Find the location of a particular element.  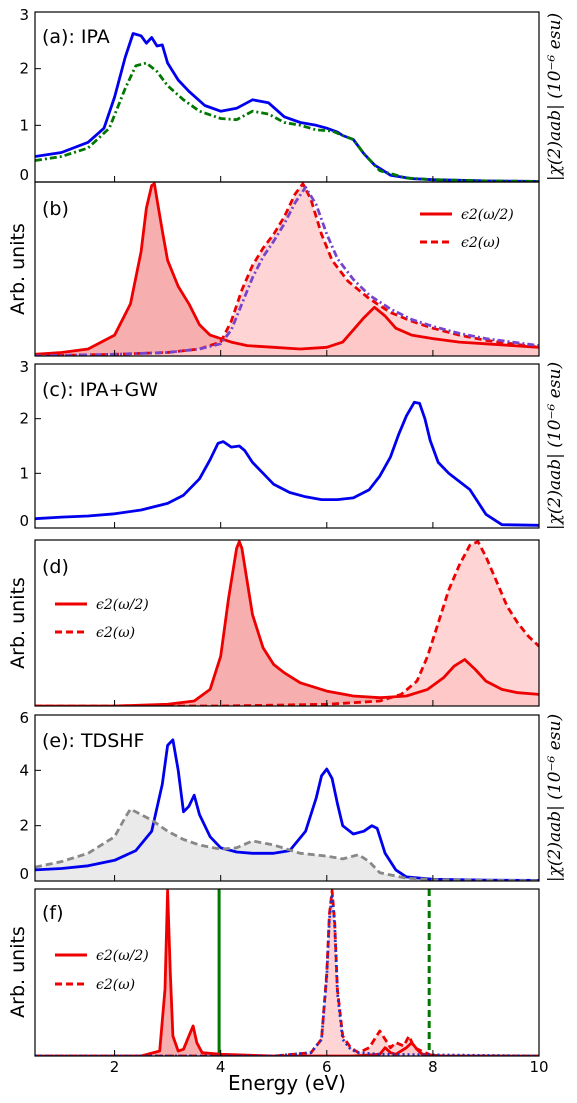

panel-e-plot is located at coordinates (287, 809).